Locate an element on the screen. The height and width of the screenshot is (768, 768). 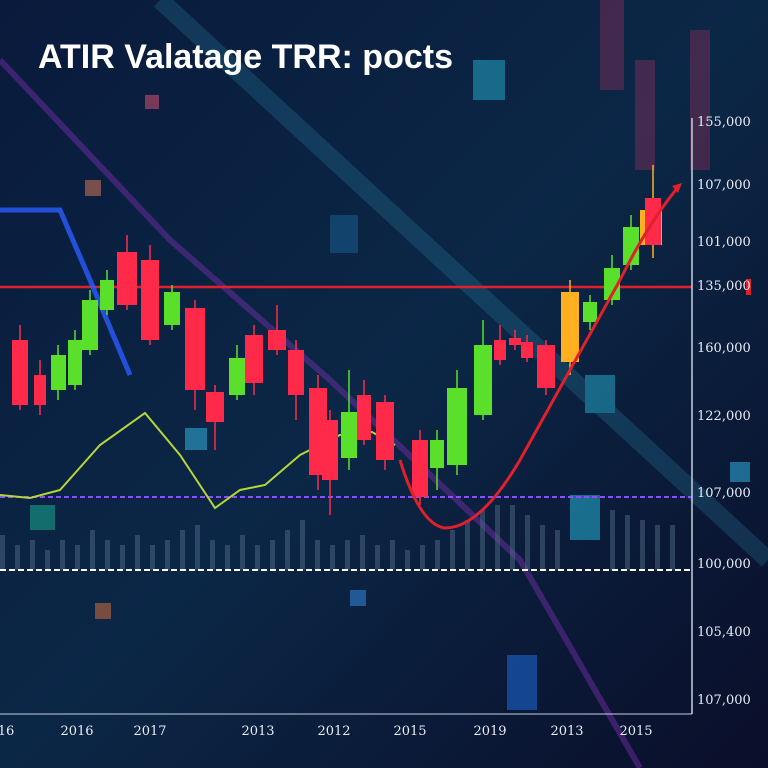
y-tick-label: 101,000 is located at coordinates (724, 242).